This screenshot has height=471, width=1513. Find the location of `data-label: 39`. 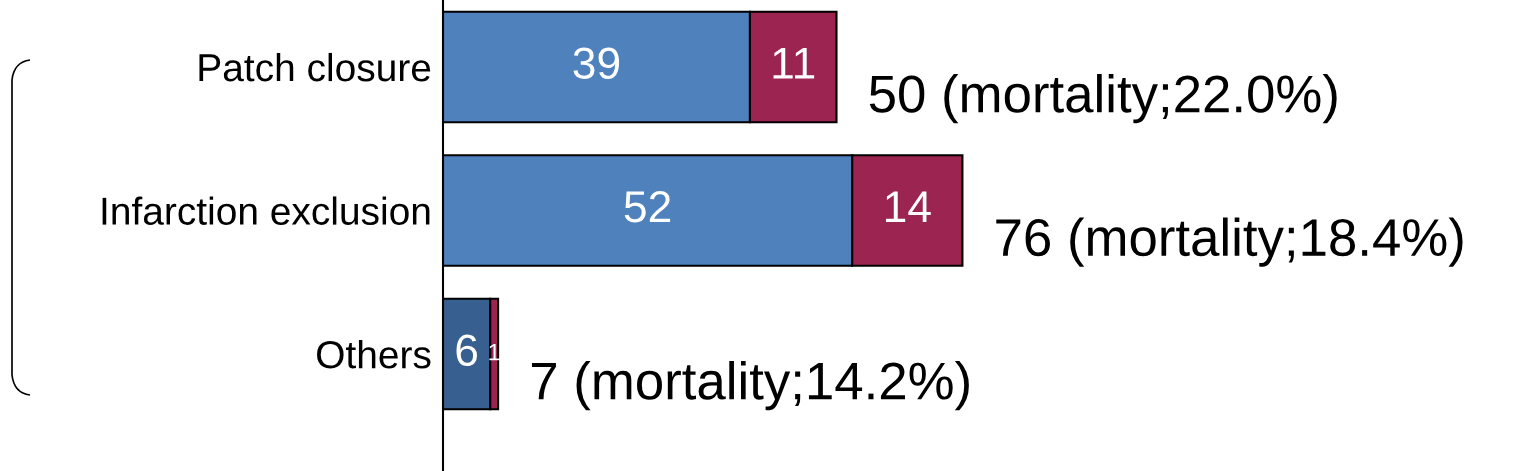

data-label: 39 is located at coordinates (596, 63).